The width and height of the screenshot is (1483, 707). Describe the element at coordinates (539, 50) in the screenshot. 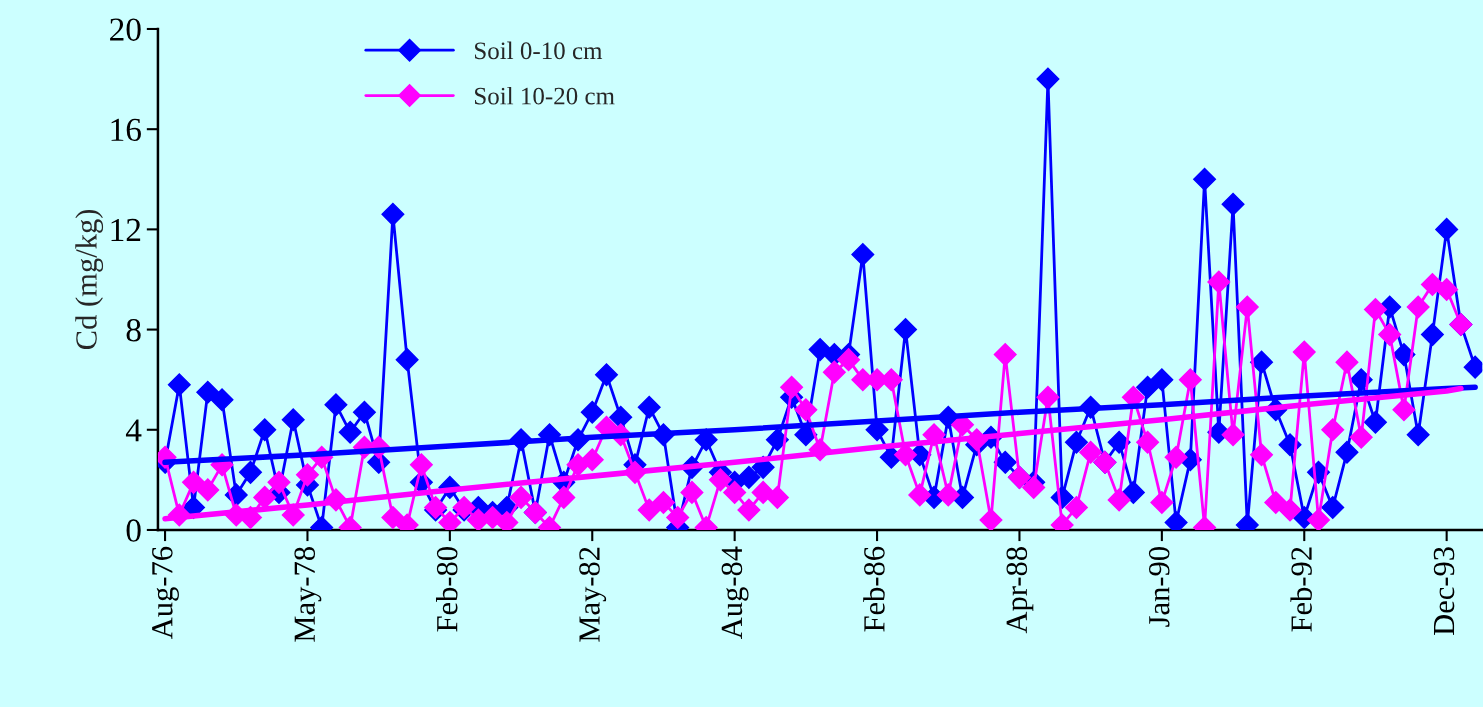

I see `legend-label: Soil 0-10 cm` at that location.